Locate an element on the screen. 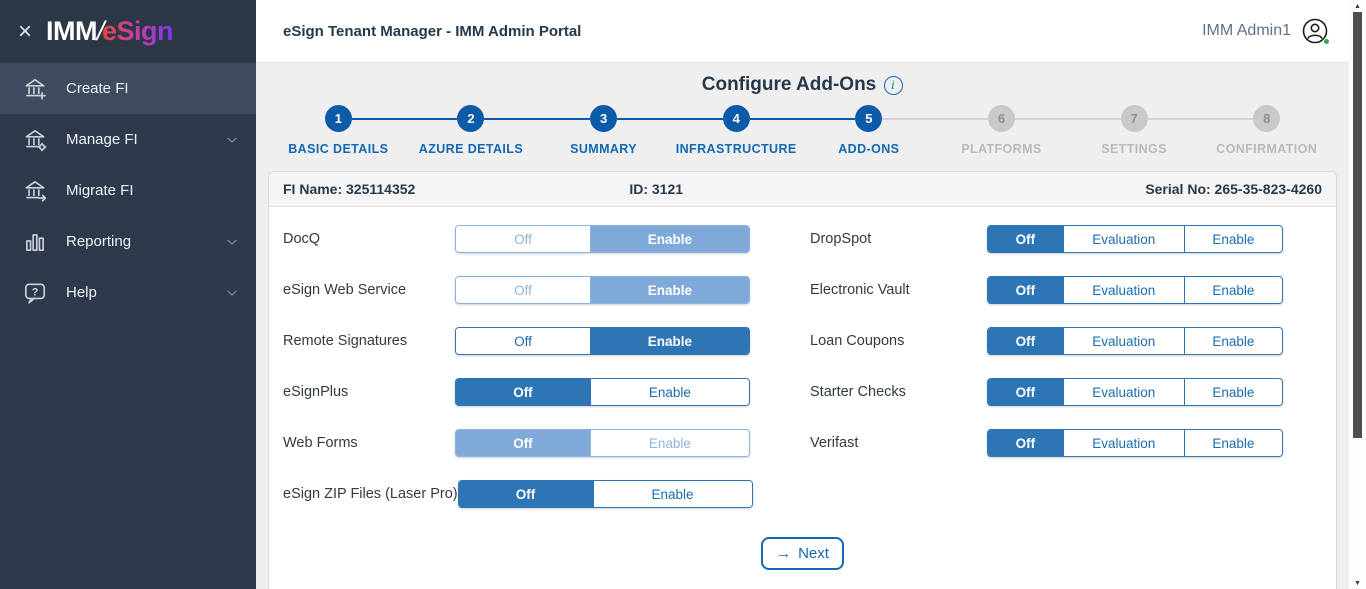 The image size is (1366, 589). sidebar-logo-row: × IMM / eSign is located at coordinates (128, 31).